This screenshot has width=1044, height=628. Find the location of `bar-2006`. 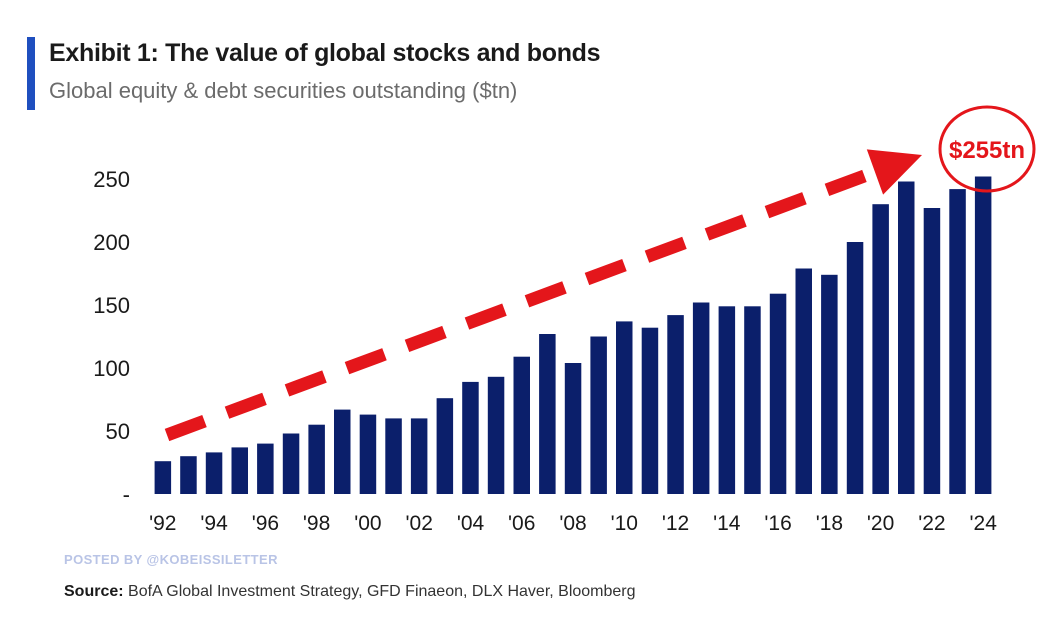

bar-2006 is located at coordinates (521, 425).